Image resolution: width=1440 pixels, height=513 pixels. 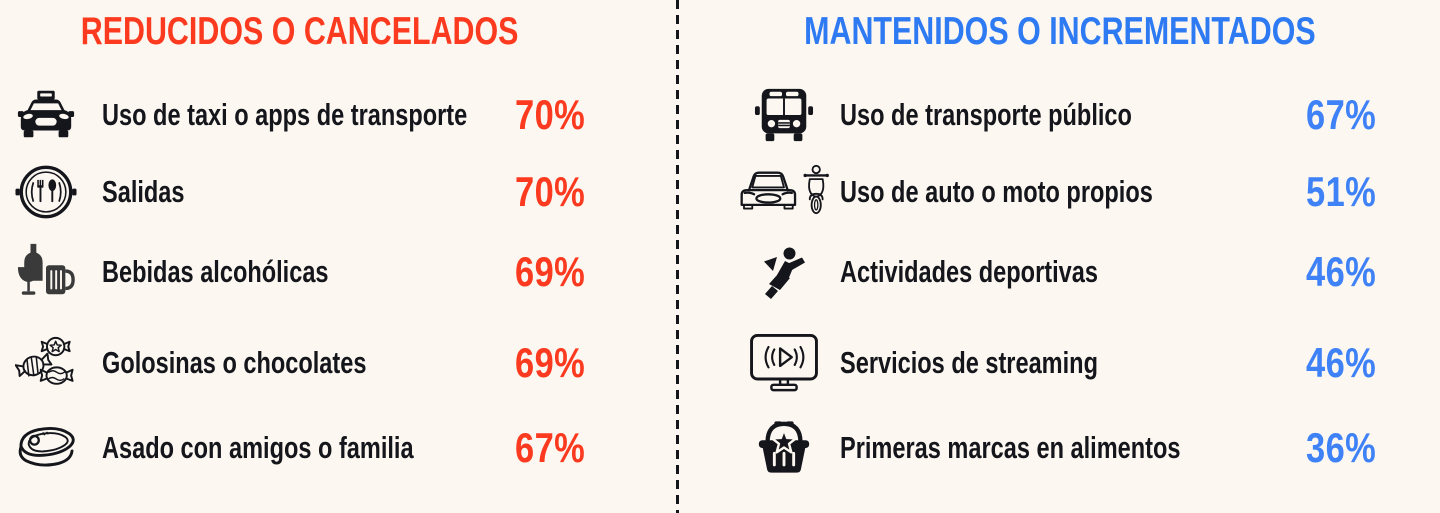 I want to click on steak-icon, so click(x=46, y=448).